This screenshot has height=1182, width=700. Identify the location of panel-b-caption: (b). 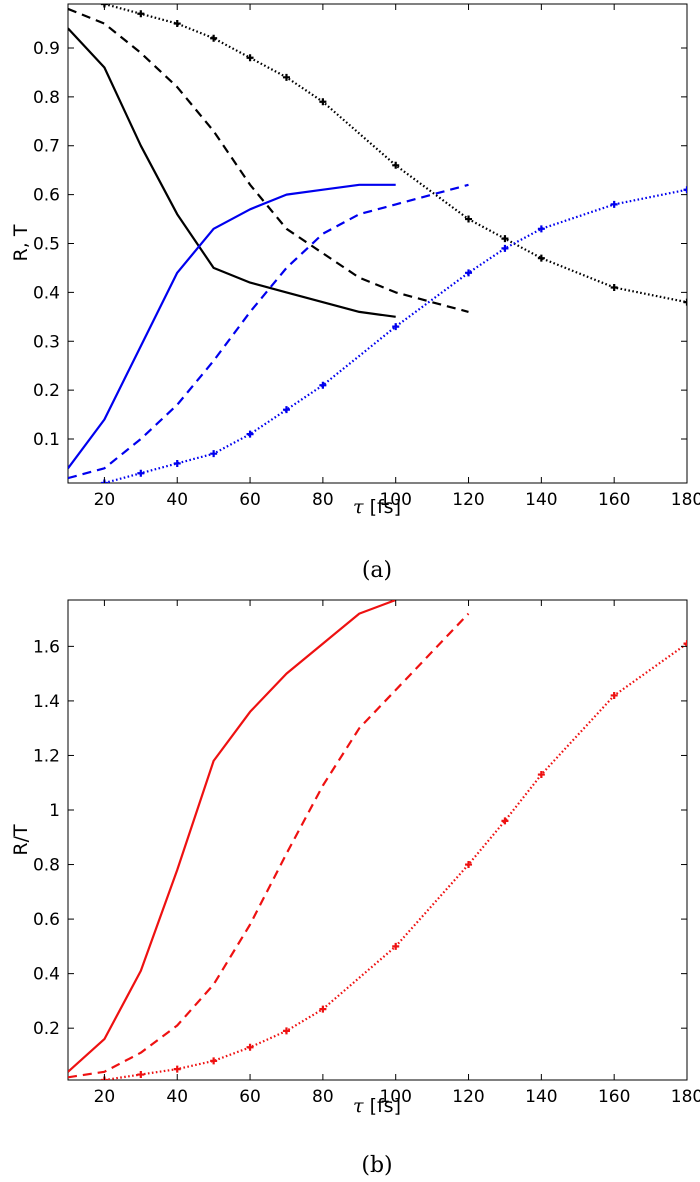
(376, 1165).